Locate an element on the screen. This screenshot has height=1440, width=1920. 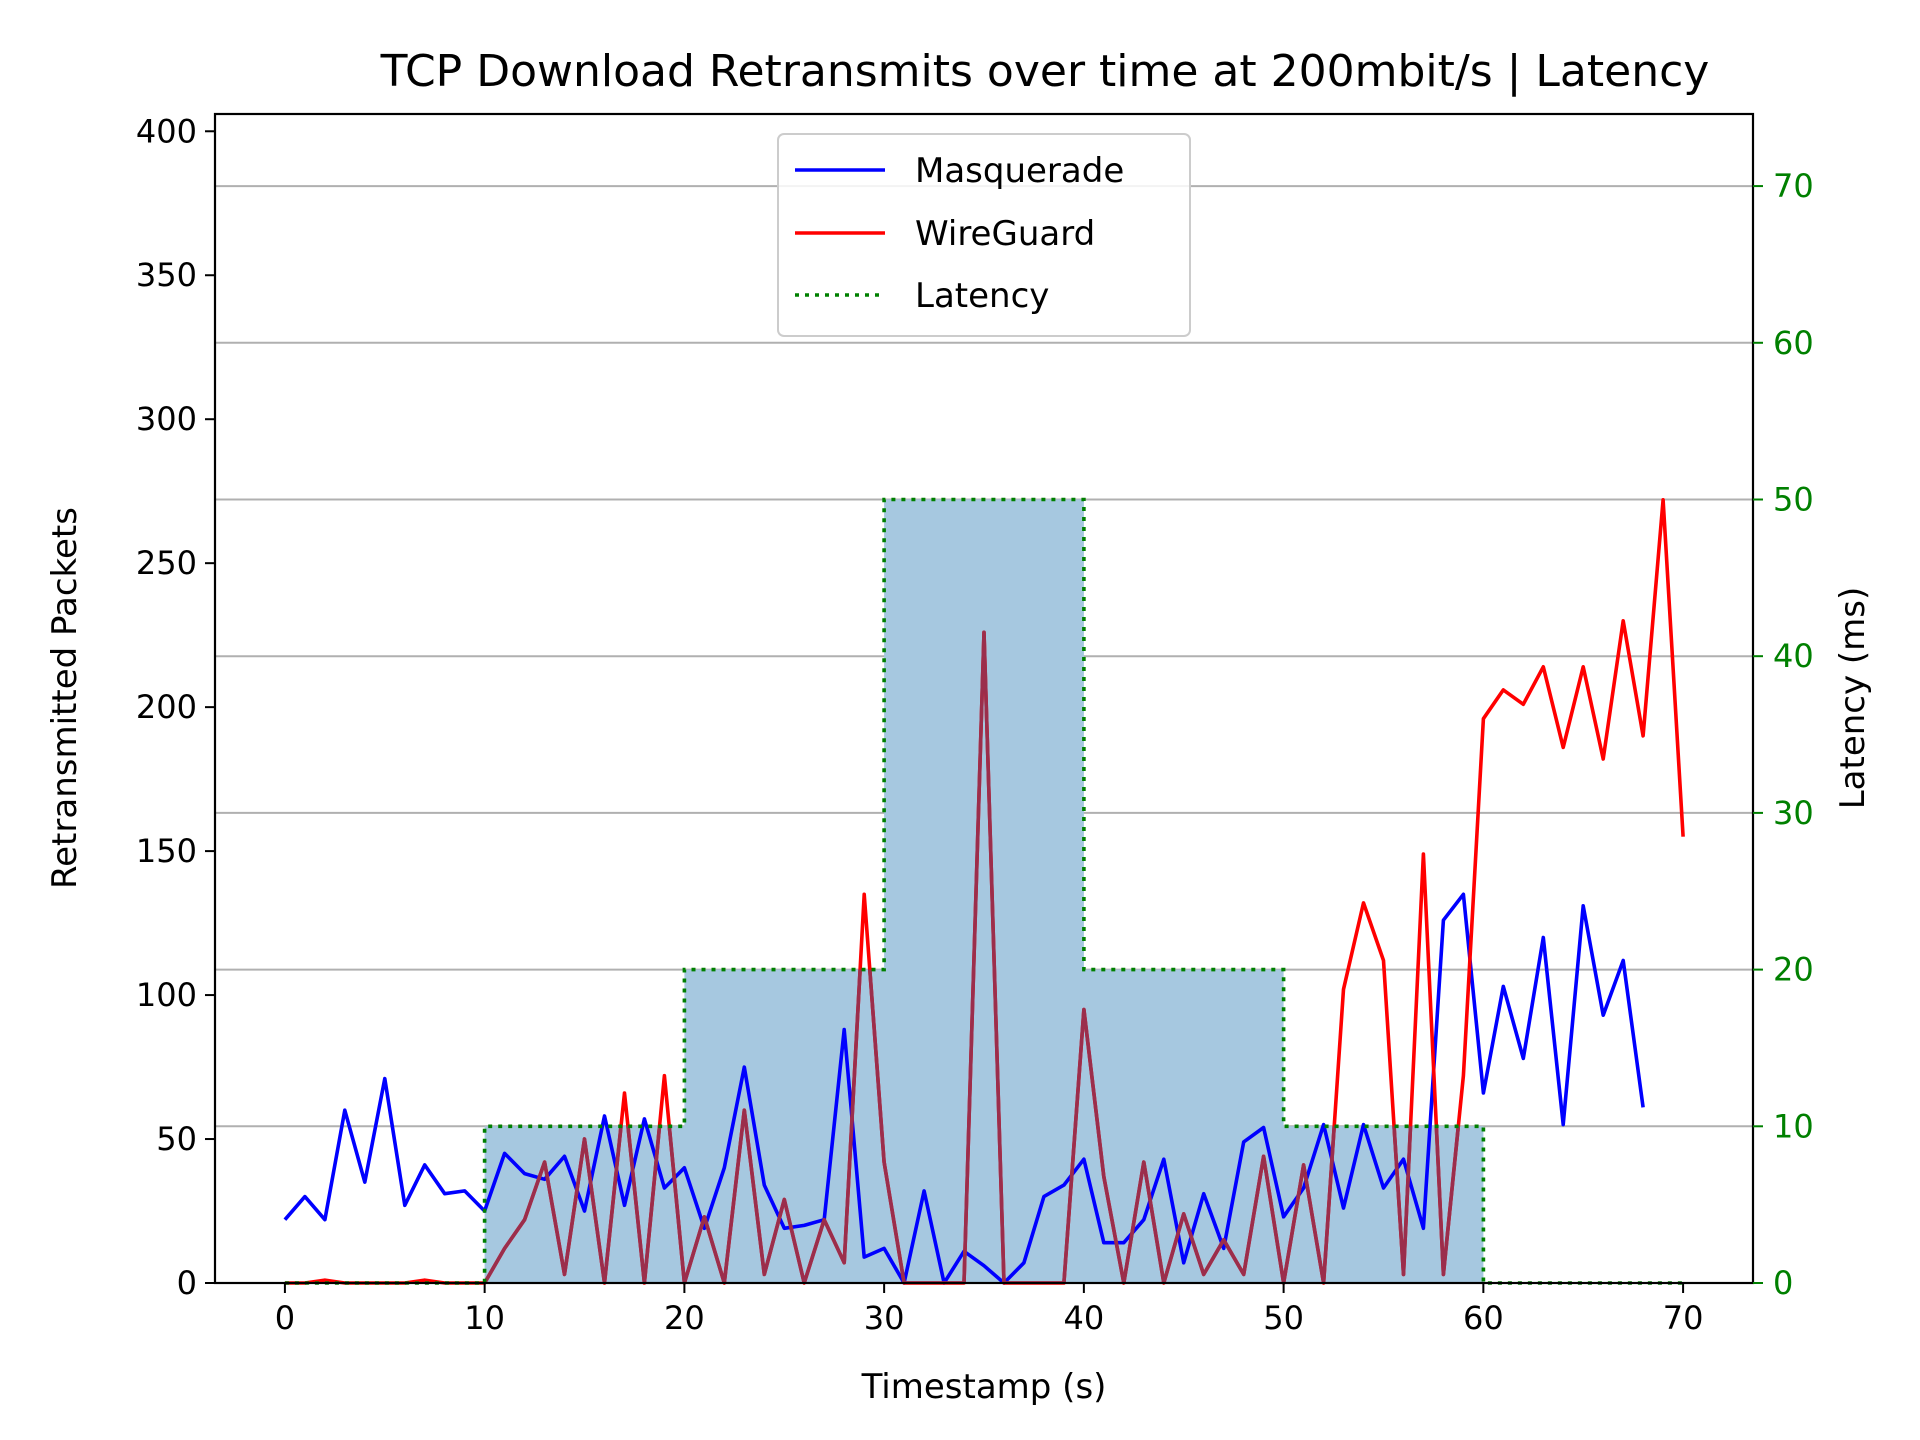
y-tick-label: 350 is located at coordinates (166, 275).